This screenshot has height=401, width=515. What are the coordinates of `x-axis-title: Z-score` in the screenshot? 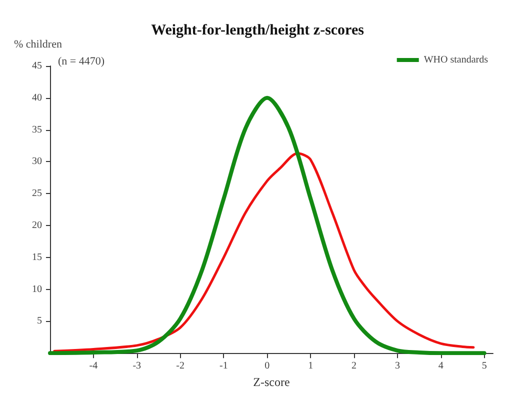 It's located at (271, 382).